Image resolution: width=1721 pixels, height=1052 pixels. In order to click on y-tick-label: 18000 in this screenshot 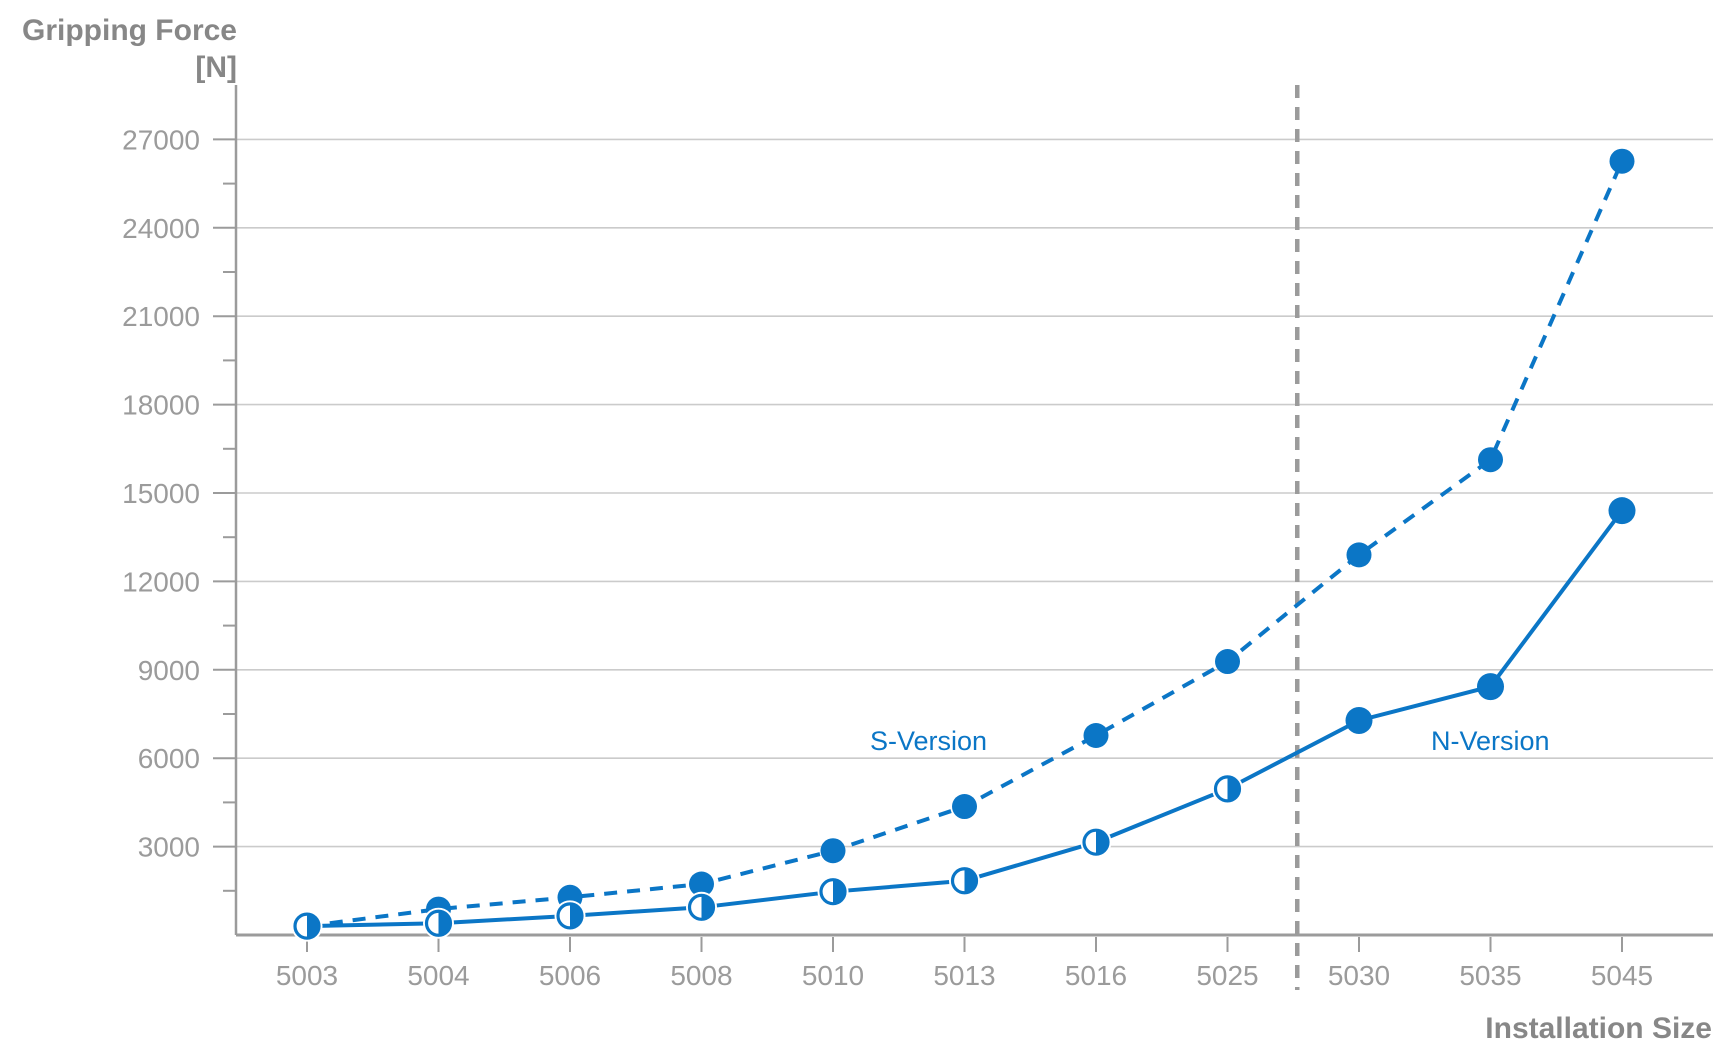, I will do `click(161, 405)`.